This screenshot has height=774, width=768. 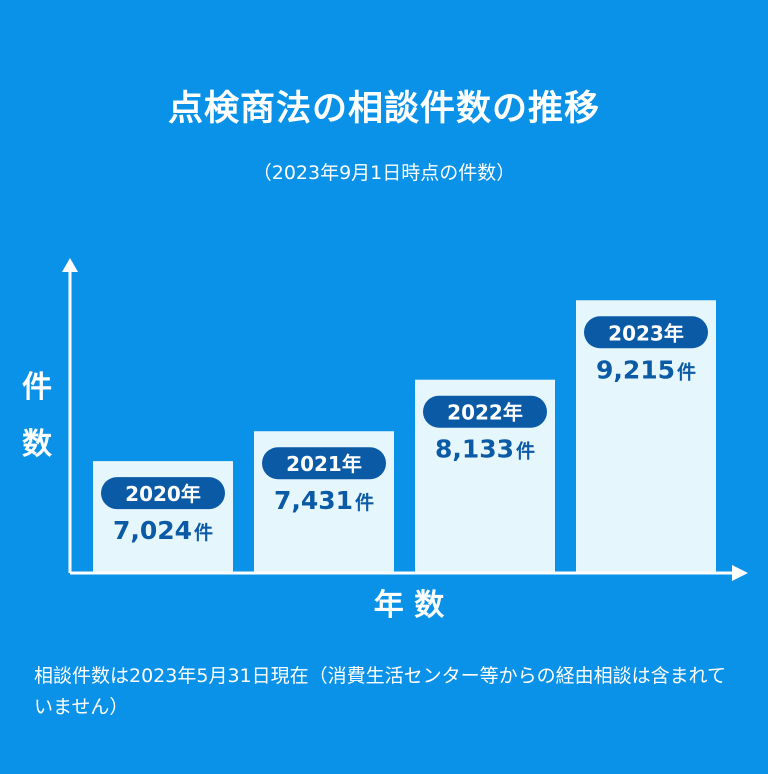 I want to click on year-label: 2021年, so click(x=324, y=464).